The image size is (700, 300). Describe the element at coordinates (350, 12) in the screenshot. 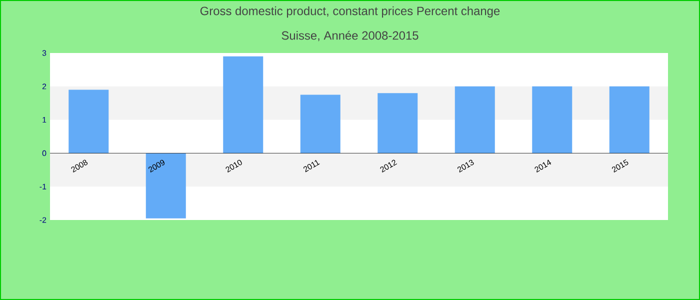

I see `chart-title: Gross domestic product, constant prices Percent change` at that location.